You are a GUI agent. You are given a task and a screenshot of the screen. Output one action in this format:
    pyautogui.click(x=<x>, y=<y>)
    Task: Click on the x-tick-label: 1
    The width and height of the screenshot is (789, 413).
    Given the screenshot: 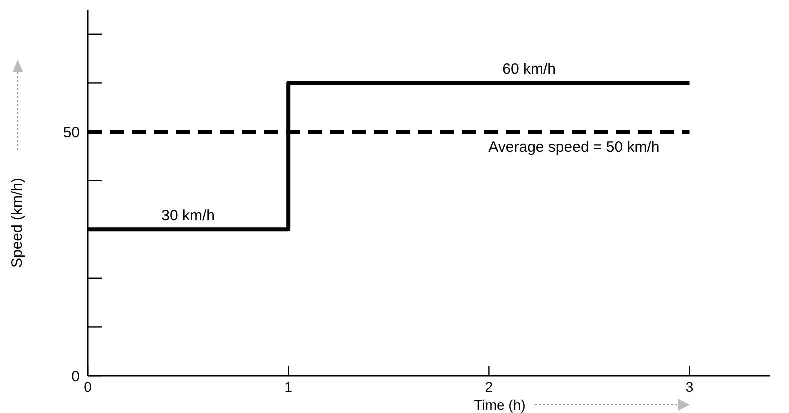 What is the action you would take?
    pyautogui.click(x=288, y=387)
    